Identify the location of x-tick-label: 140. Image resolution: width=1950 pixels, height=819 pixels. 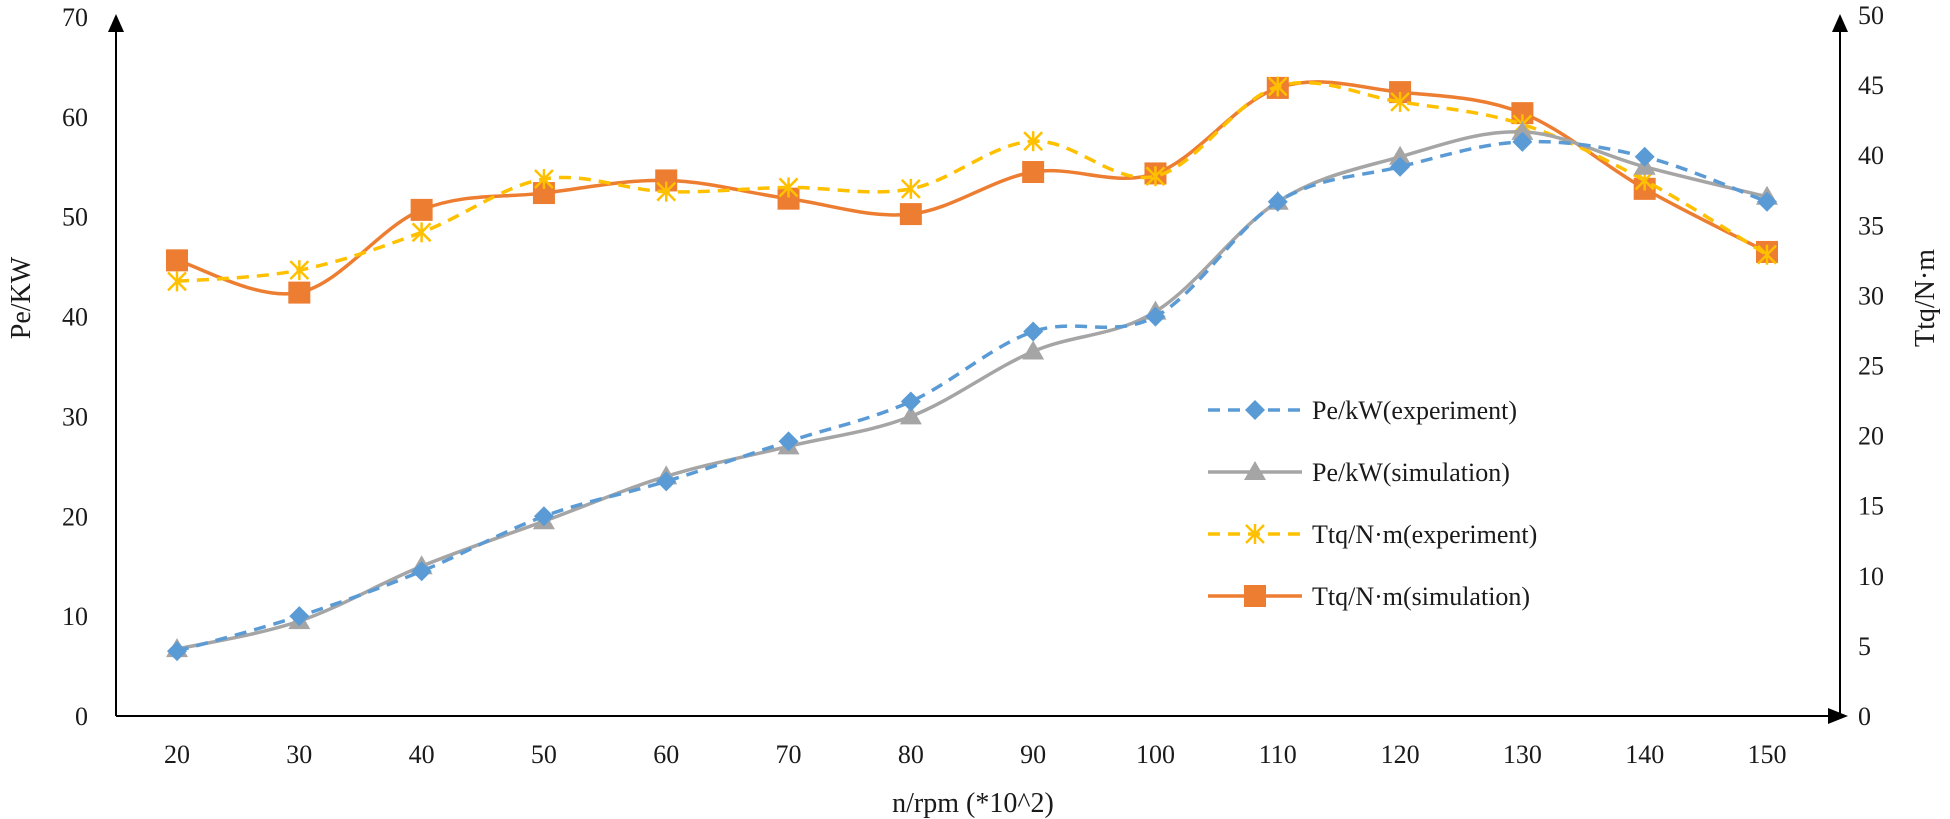
(1644, 754).